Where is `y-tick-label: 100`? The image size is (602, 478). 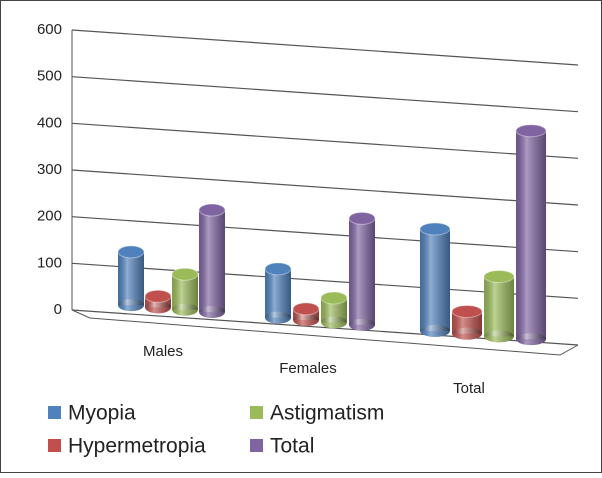
y-tick-label: 100 is located at coordinates (49, 262).